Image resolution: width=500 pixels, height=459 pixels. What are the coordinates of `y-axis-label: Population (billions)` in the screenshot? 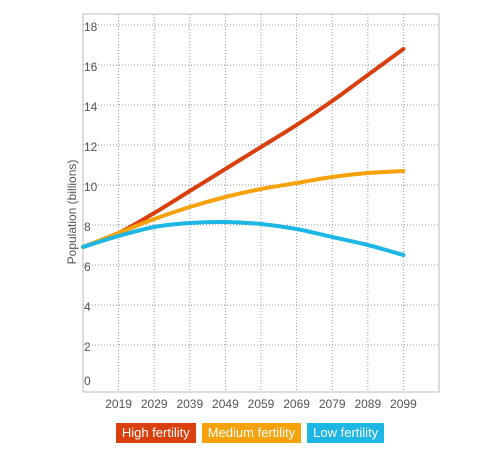 It's located at (72, 212).